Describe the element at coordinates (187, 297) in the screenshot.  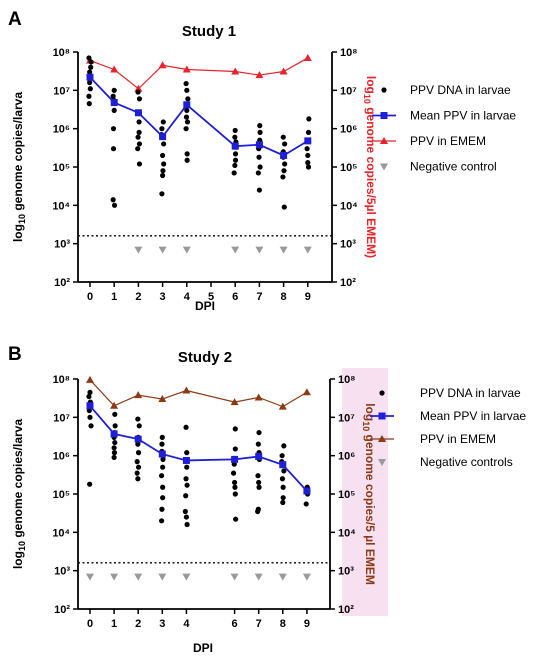
I see `x-tick-label: 4` at that location.